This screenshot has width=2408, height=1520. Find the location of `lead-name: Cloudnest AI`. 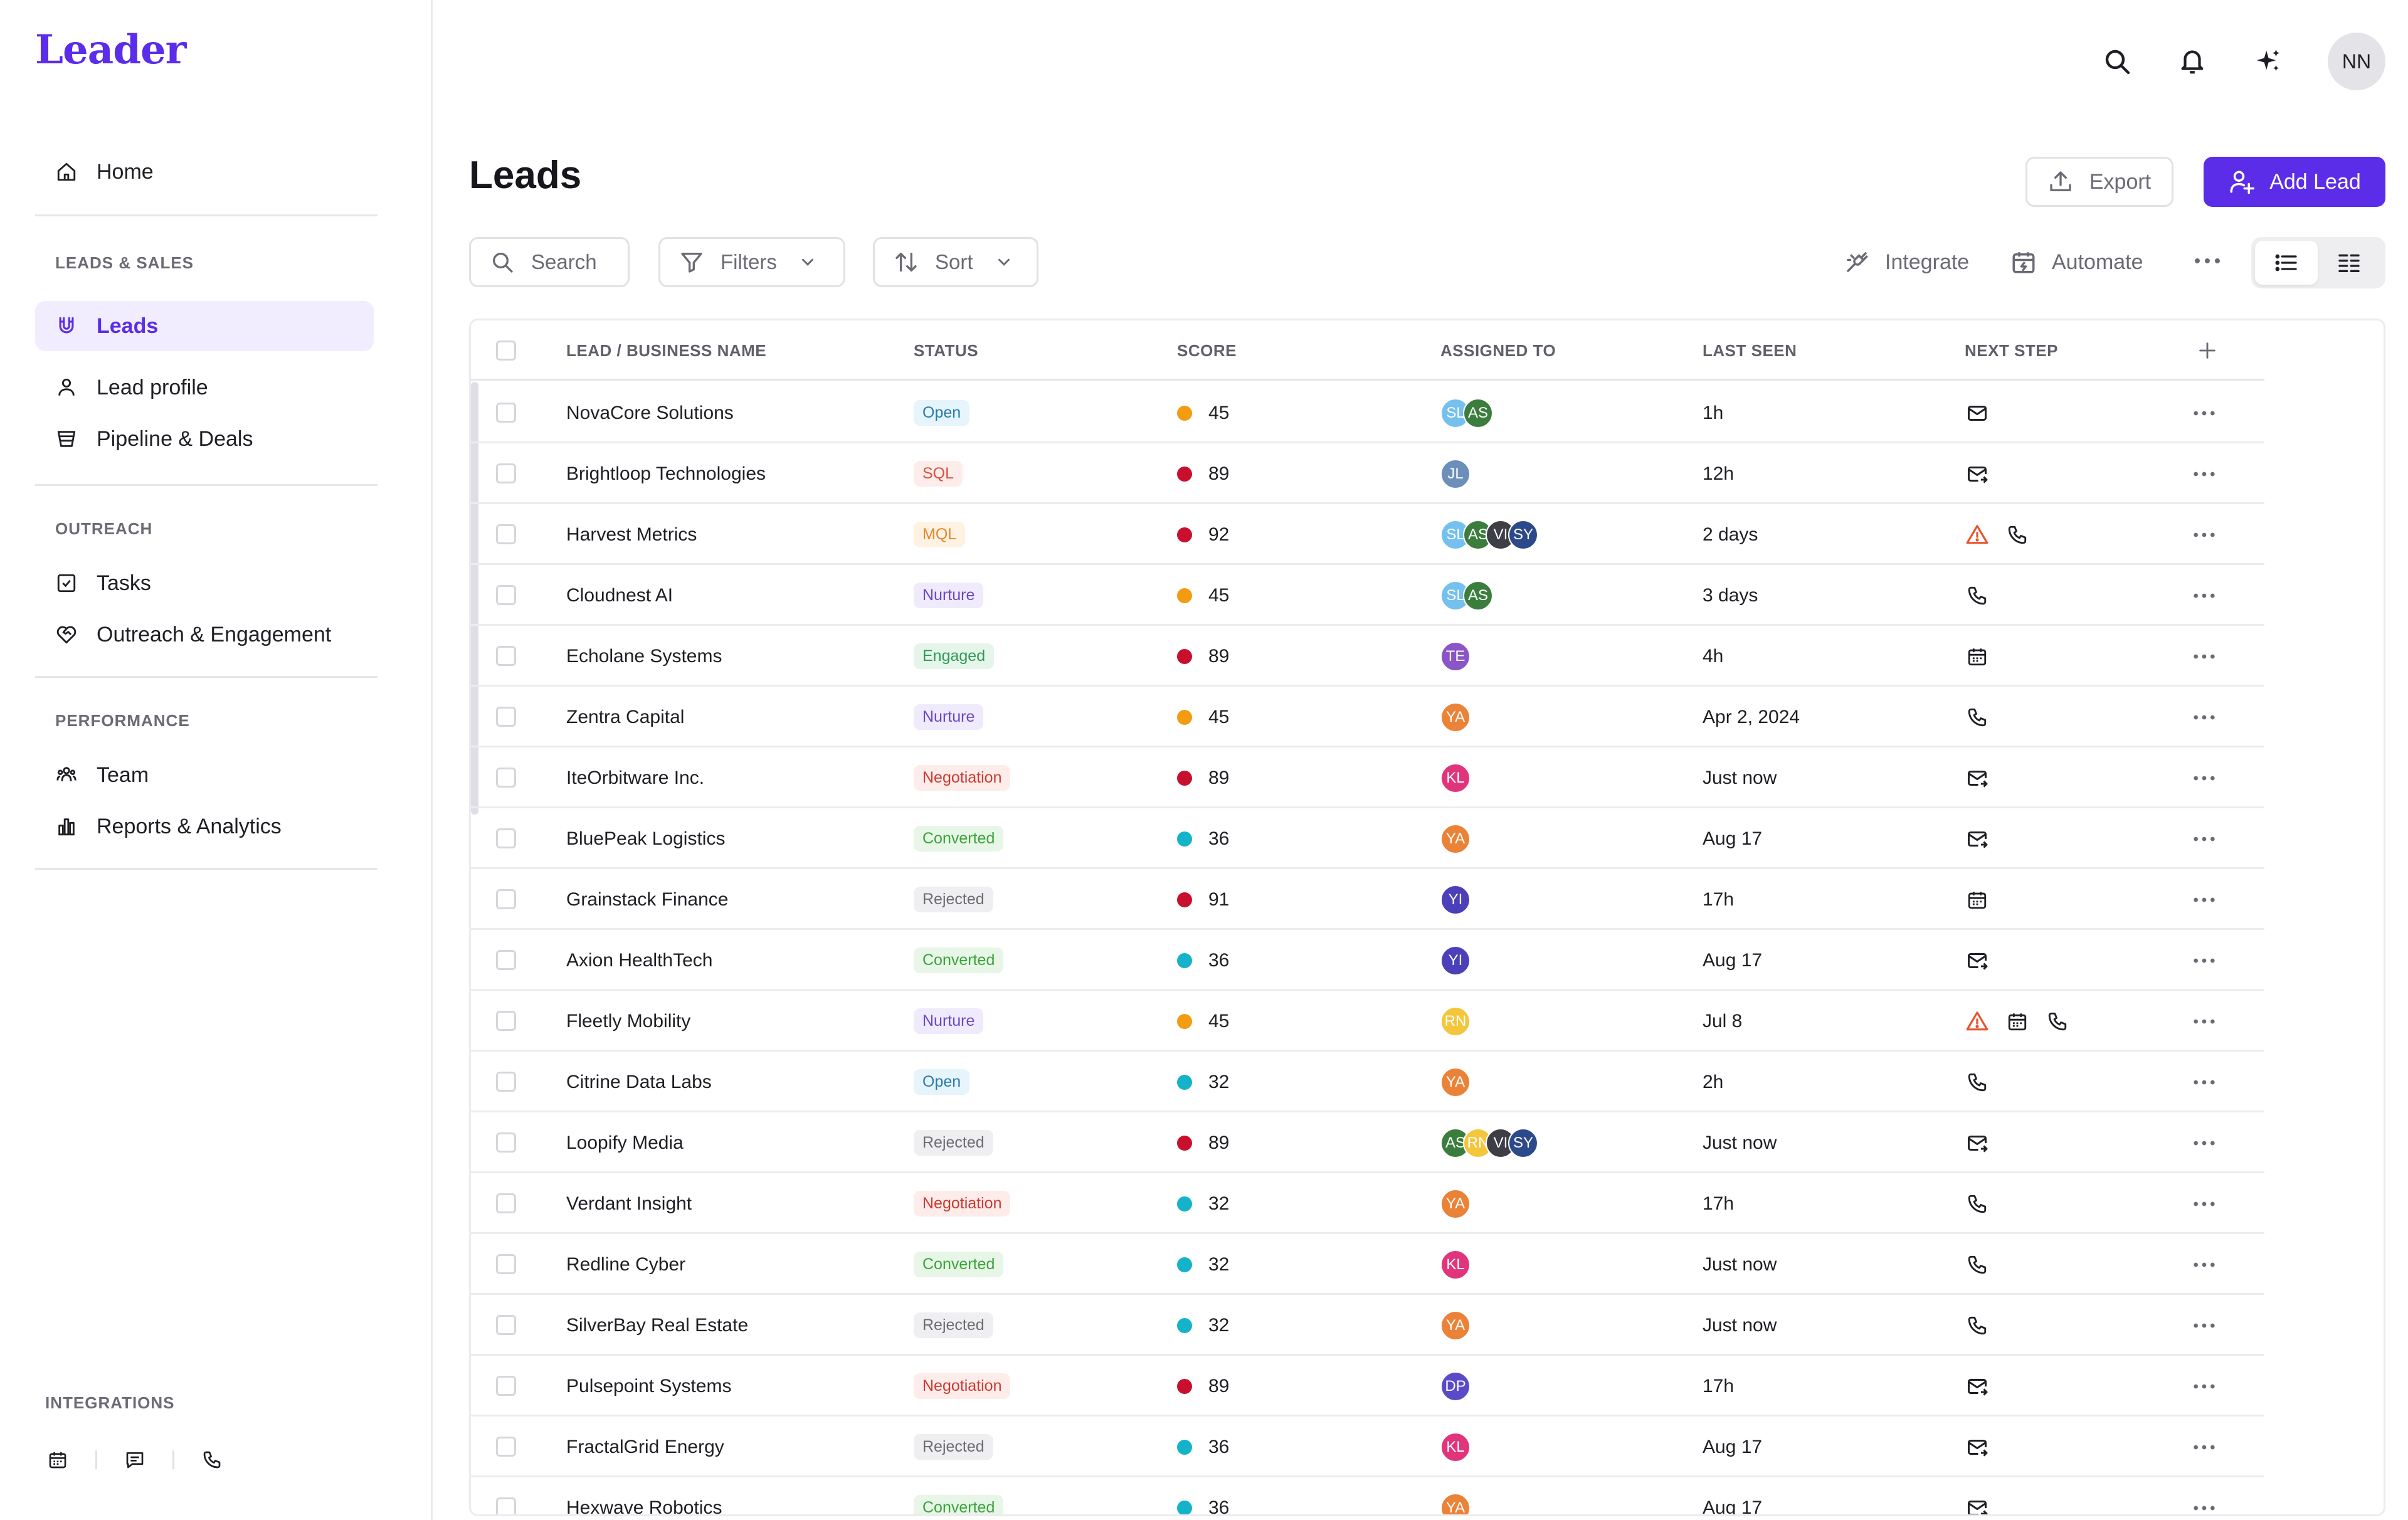

lead-name: Cloudnest AI is located at coordinates (619, 595).